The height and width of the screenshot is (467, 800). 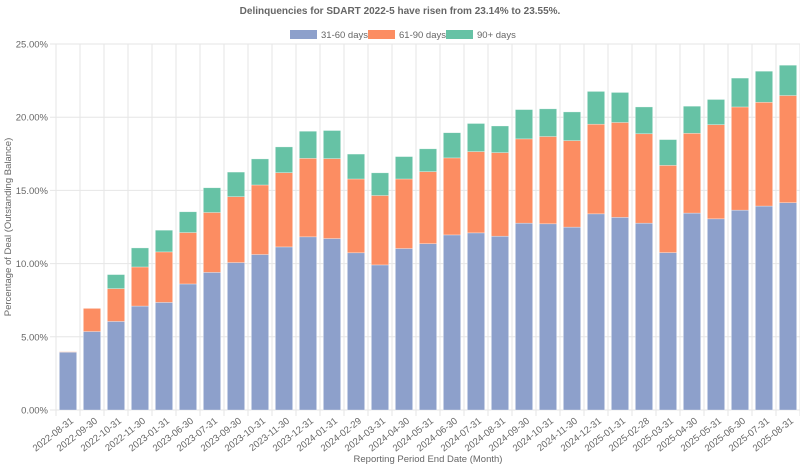 What do you see at coordinates (344, 35) in the screenshot?
I see `legend-label-1: 31-60 days` at bounding box center [344, 35].